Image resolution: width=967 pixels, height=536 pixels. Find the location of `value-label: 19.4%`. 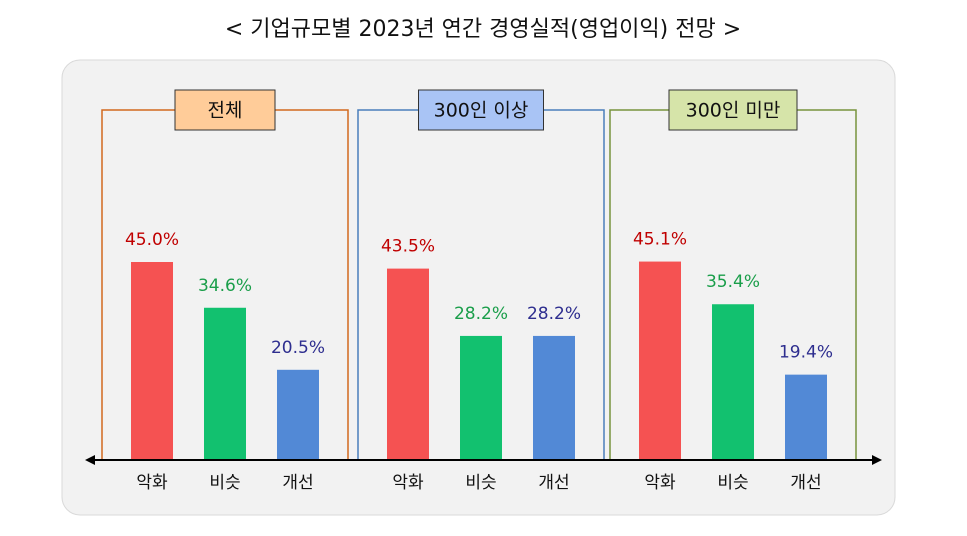

value-label: 19.4% is located at coordinates (806, 353).